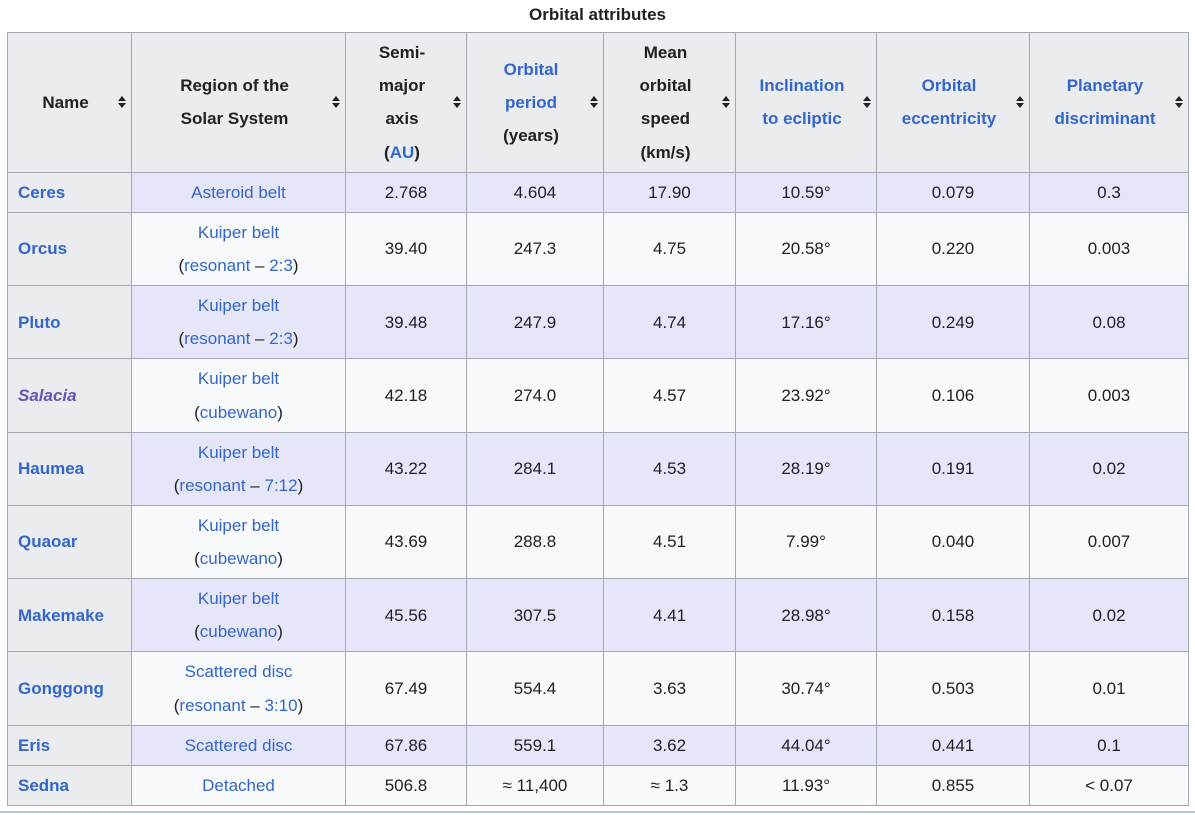 This screenshot has width=1195, height=815. What do you see at coordinates (281, 485) in the screenshot?
I see `text-link: 7:12` at bounding box center [281, 485].